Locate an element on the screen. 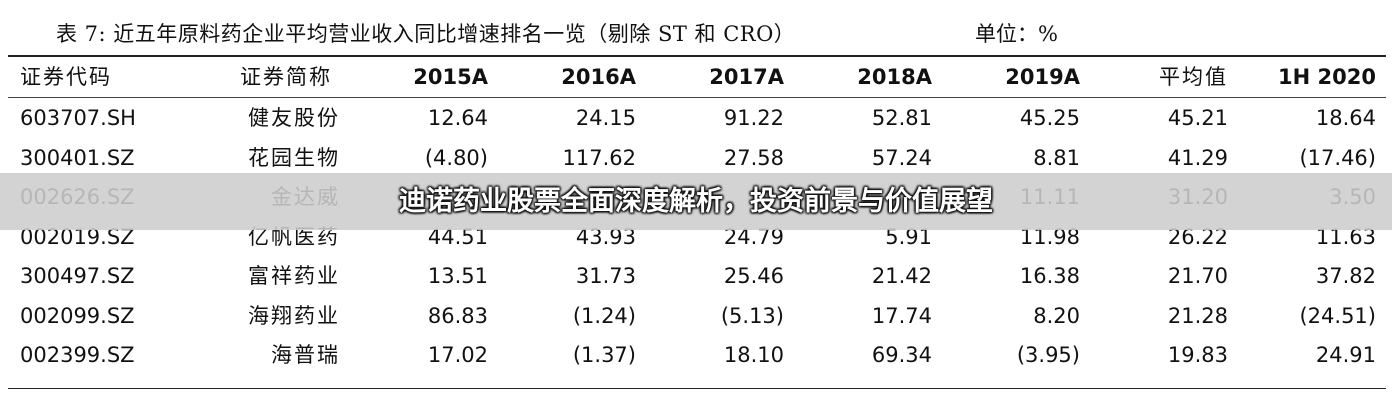  cell-2018a: 57.24 is located at coordinates (901, 157).